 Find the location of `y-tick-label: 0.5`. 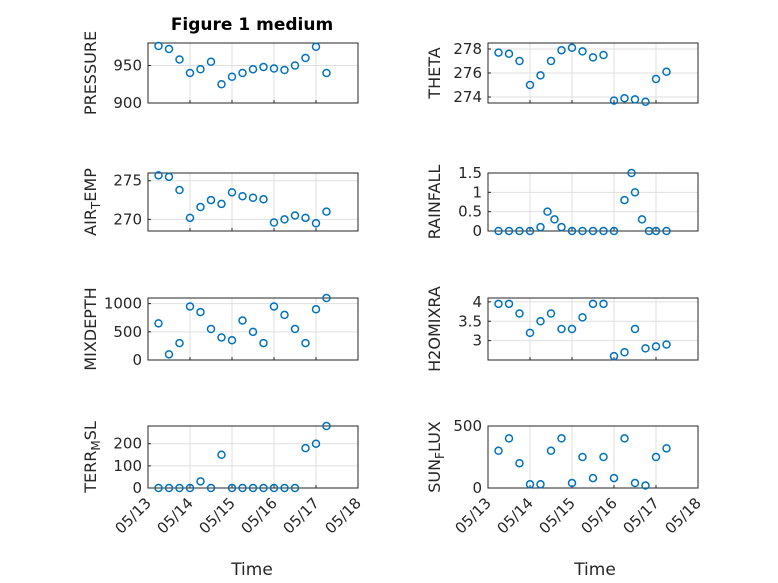

y-tick-label: 0.5 is located at coordinates (470, 212).